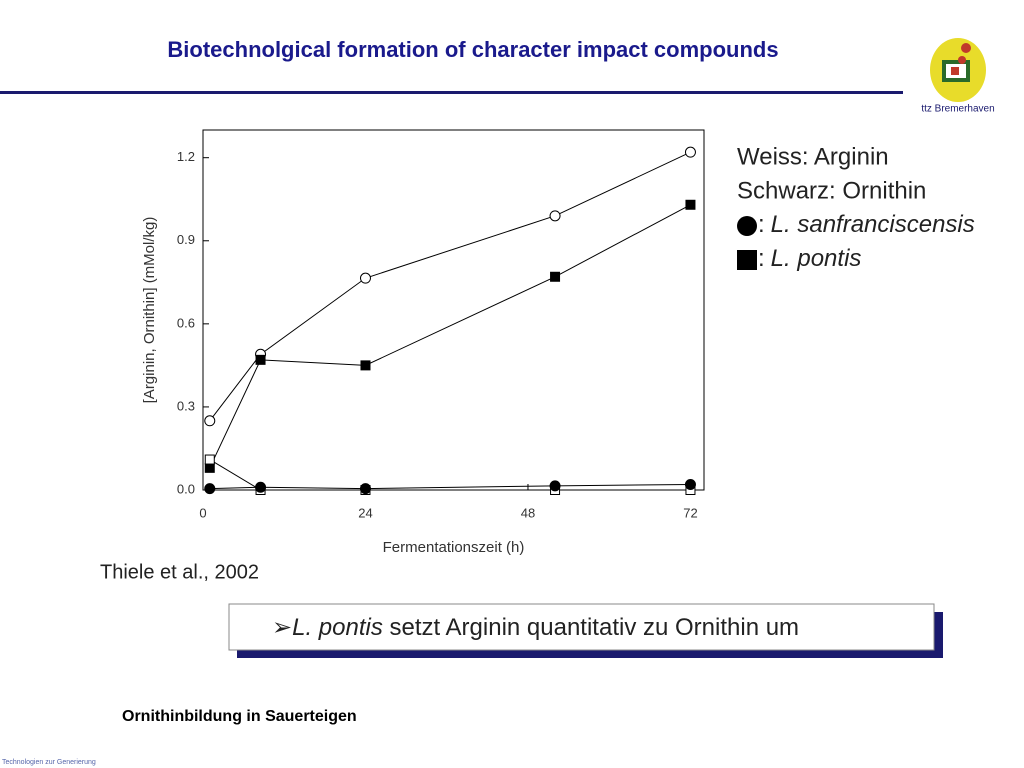  What do you see at coordinates (450, 486) in the screenshot?
I see `series-line` at bounding box center [450, 486].